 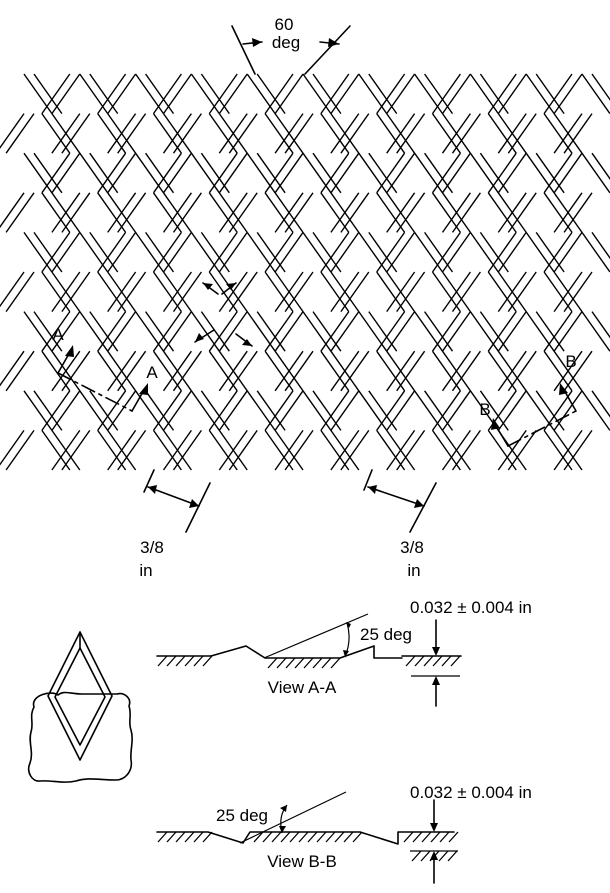 I want to click on pitch-right-unit: in, so click(x=413, y=570).